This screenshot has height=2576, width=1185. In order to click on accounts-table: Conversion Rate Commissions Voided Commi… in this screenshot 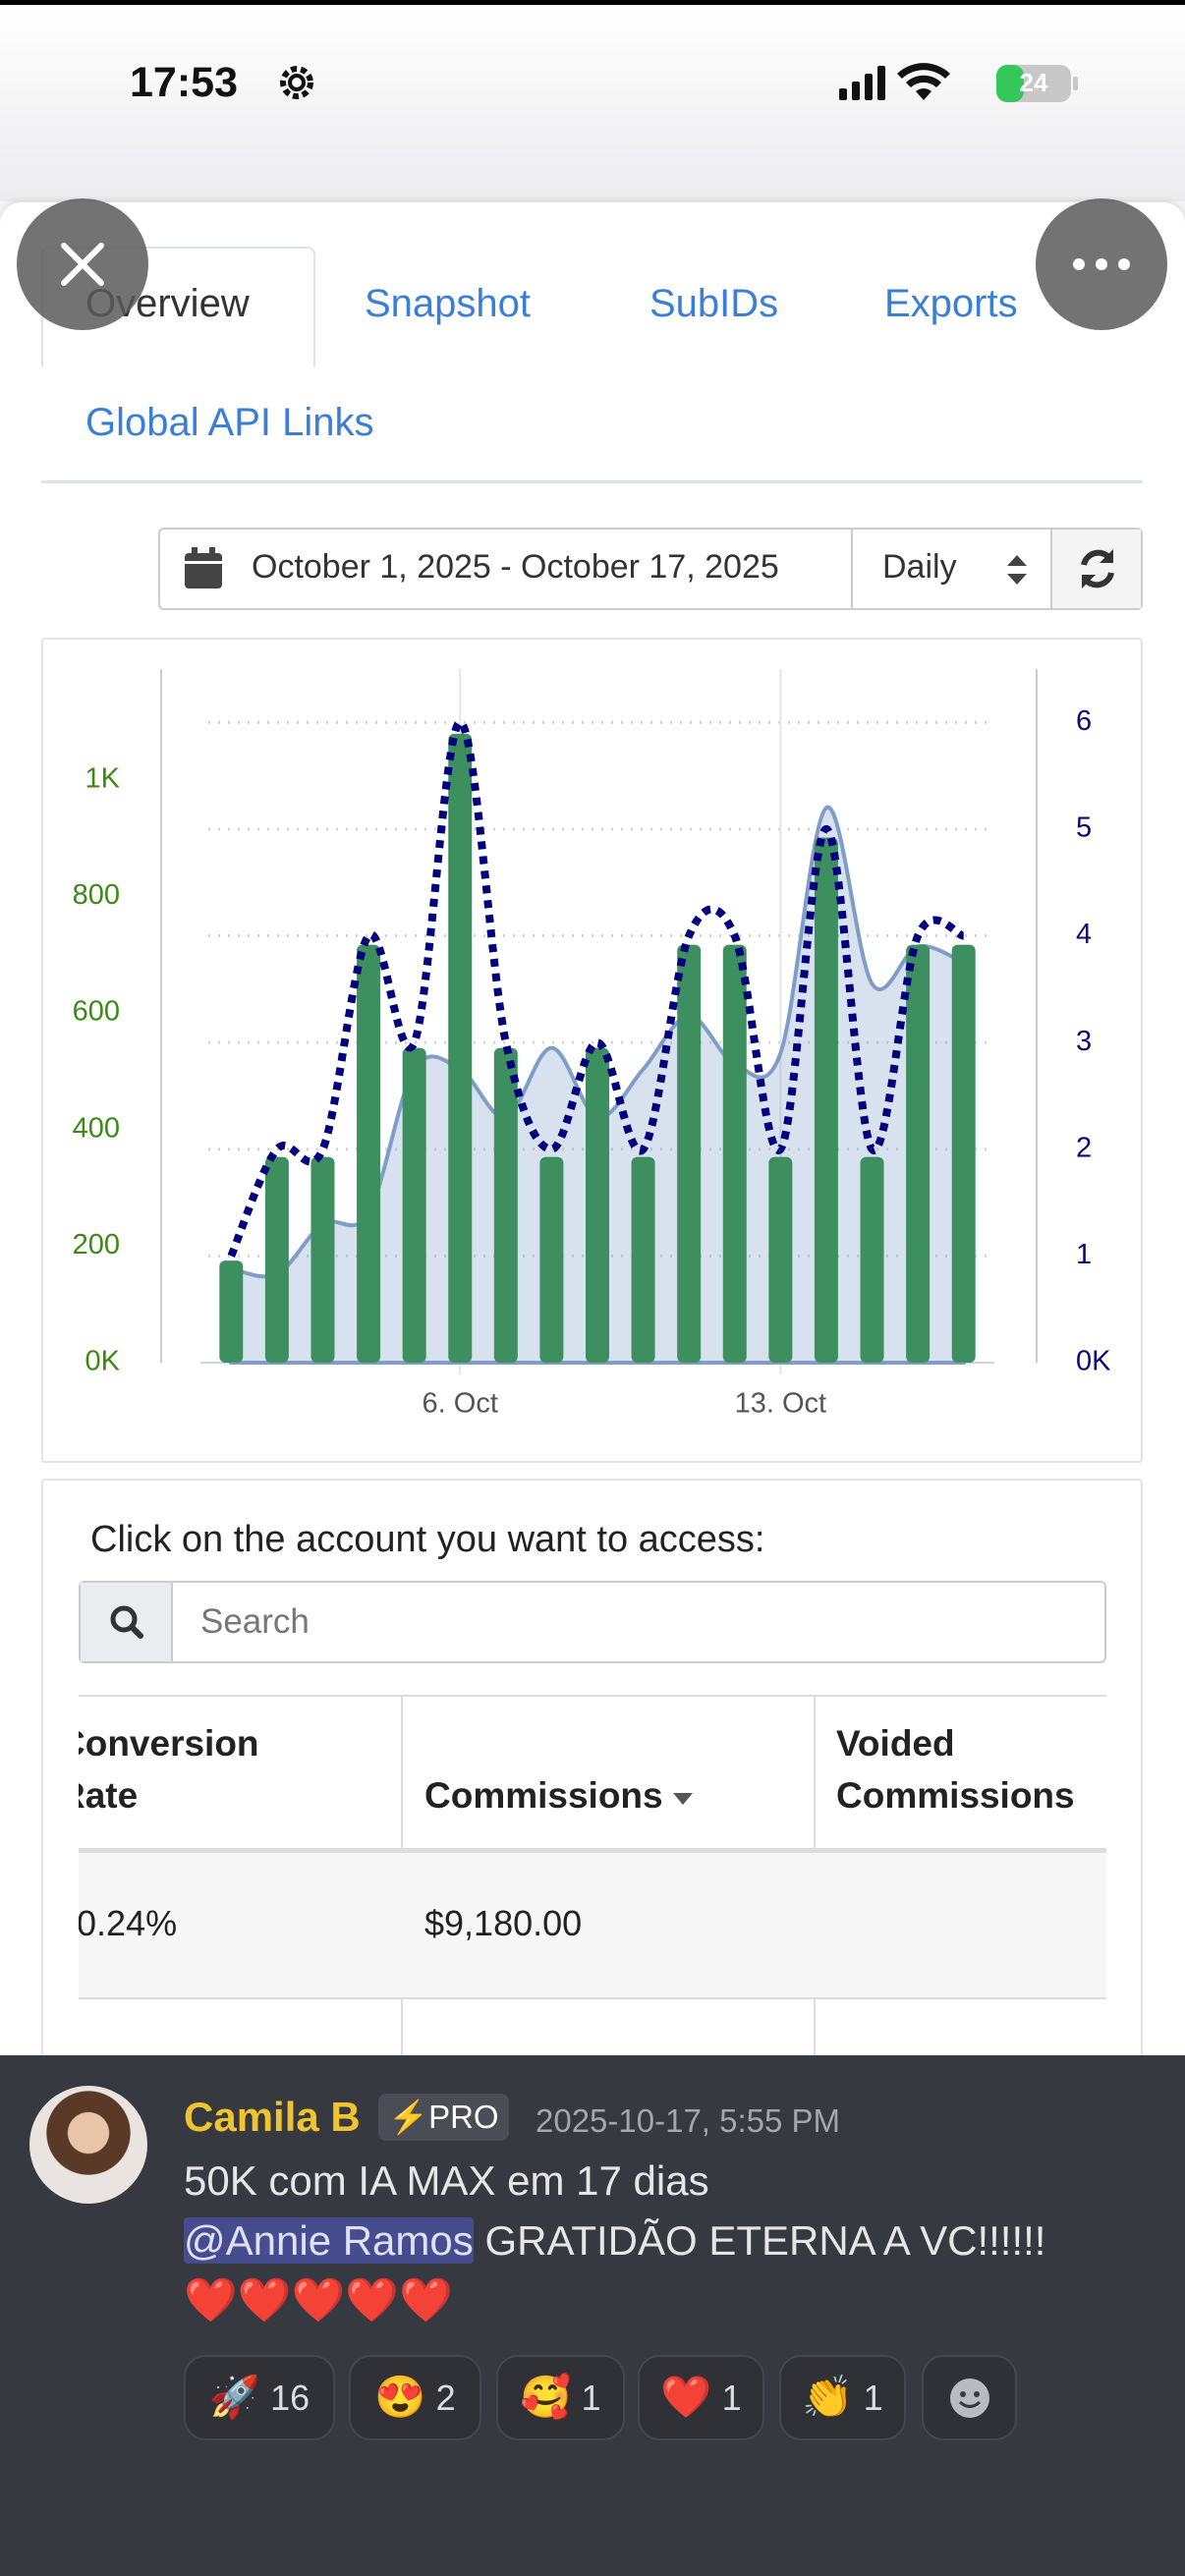, I will do `click(592, 1891)`.